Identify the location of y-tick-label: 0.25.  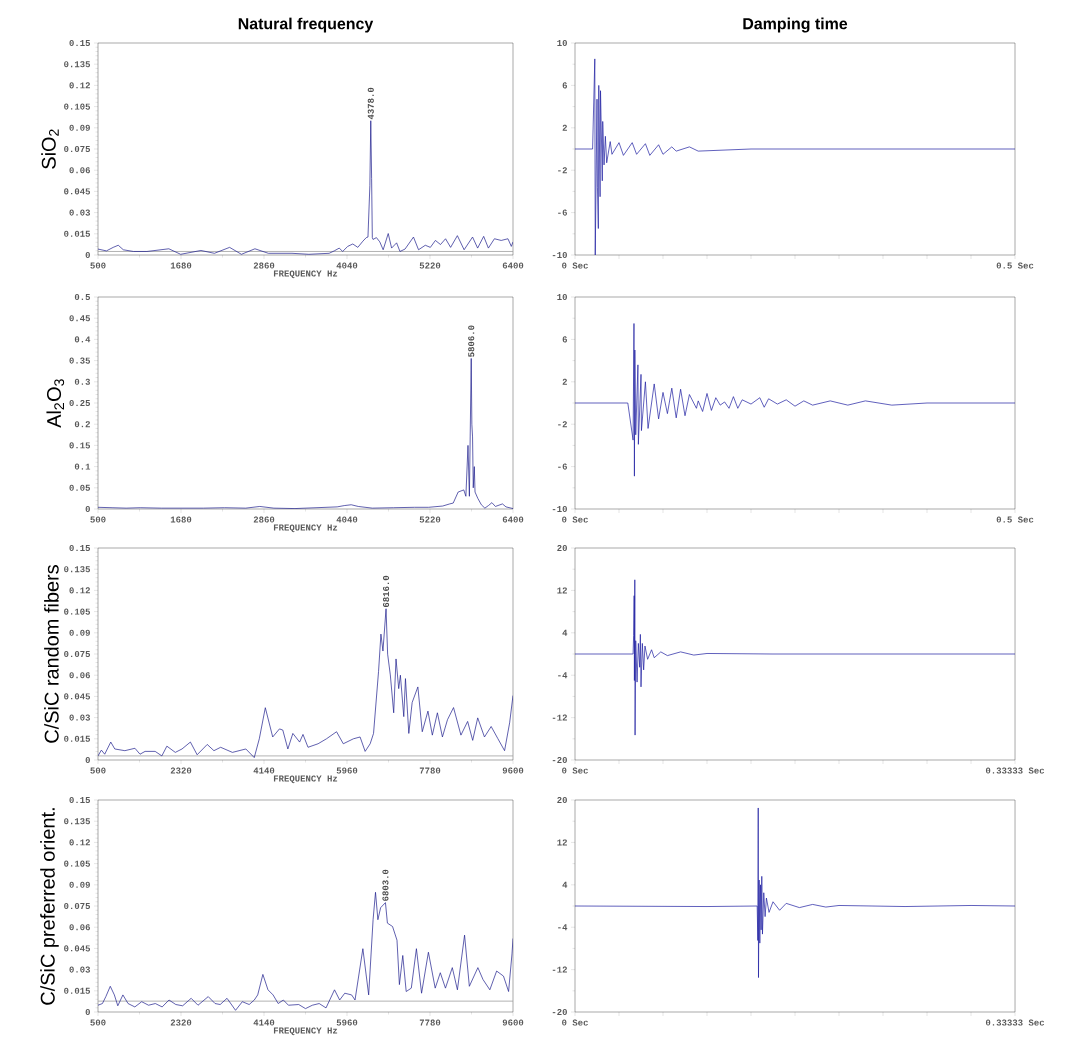
(80, 403).